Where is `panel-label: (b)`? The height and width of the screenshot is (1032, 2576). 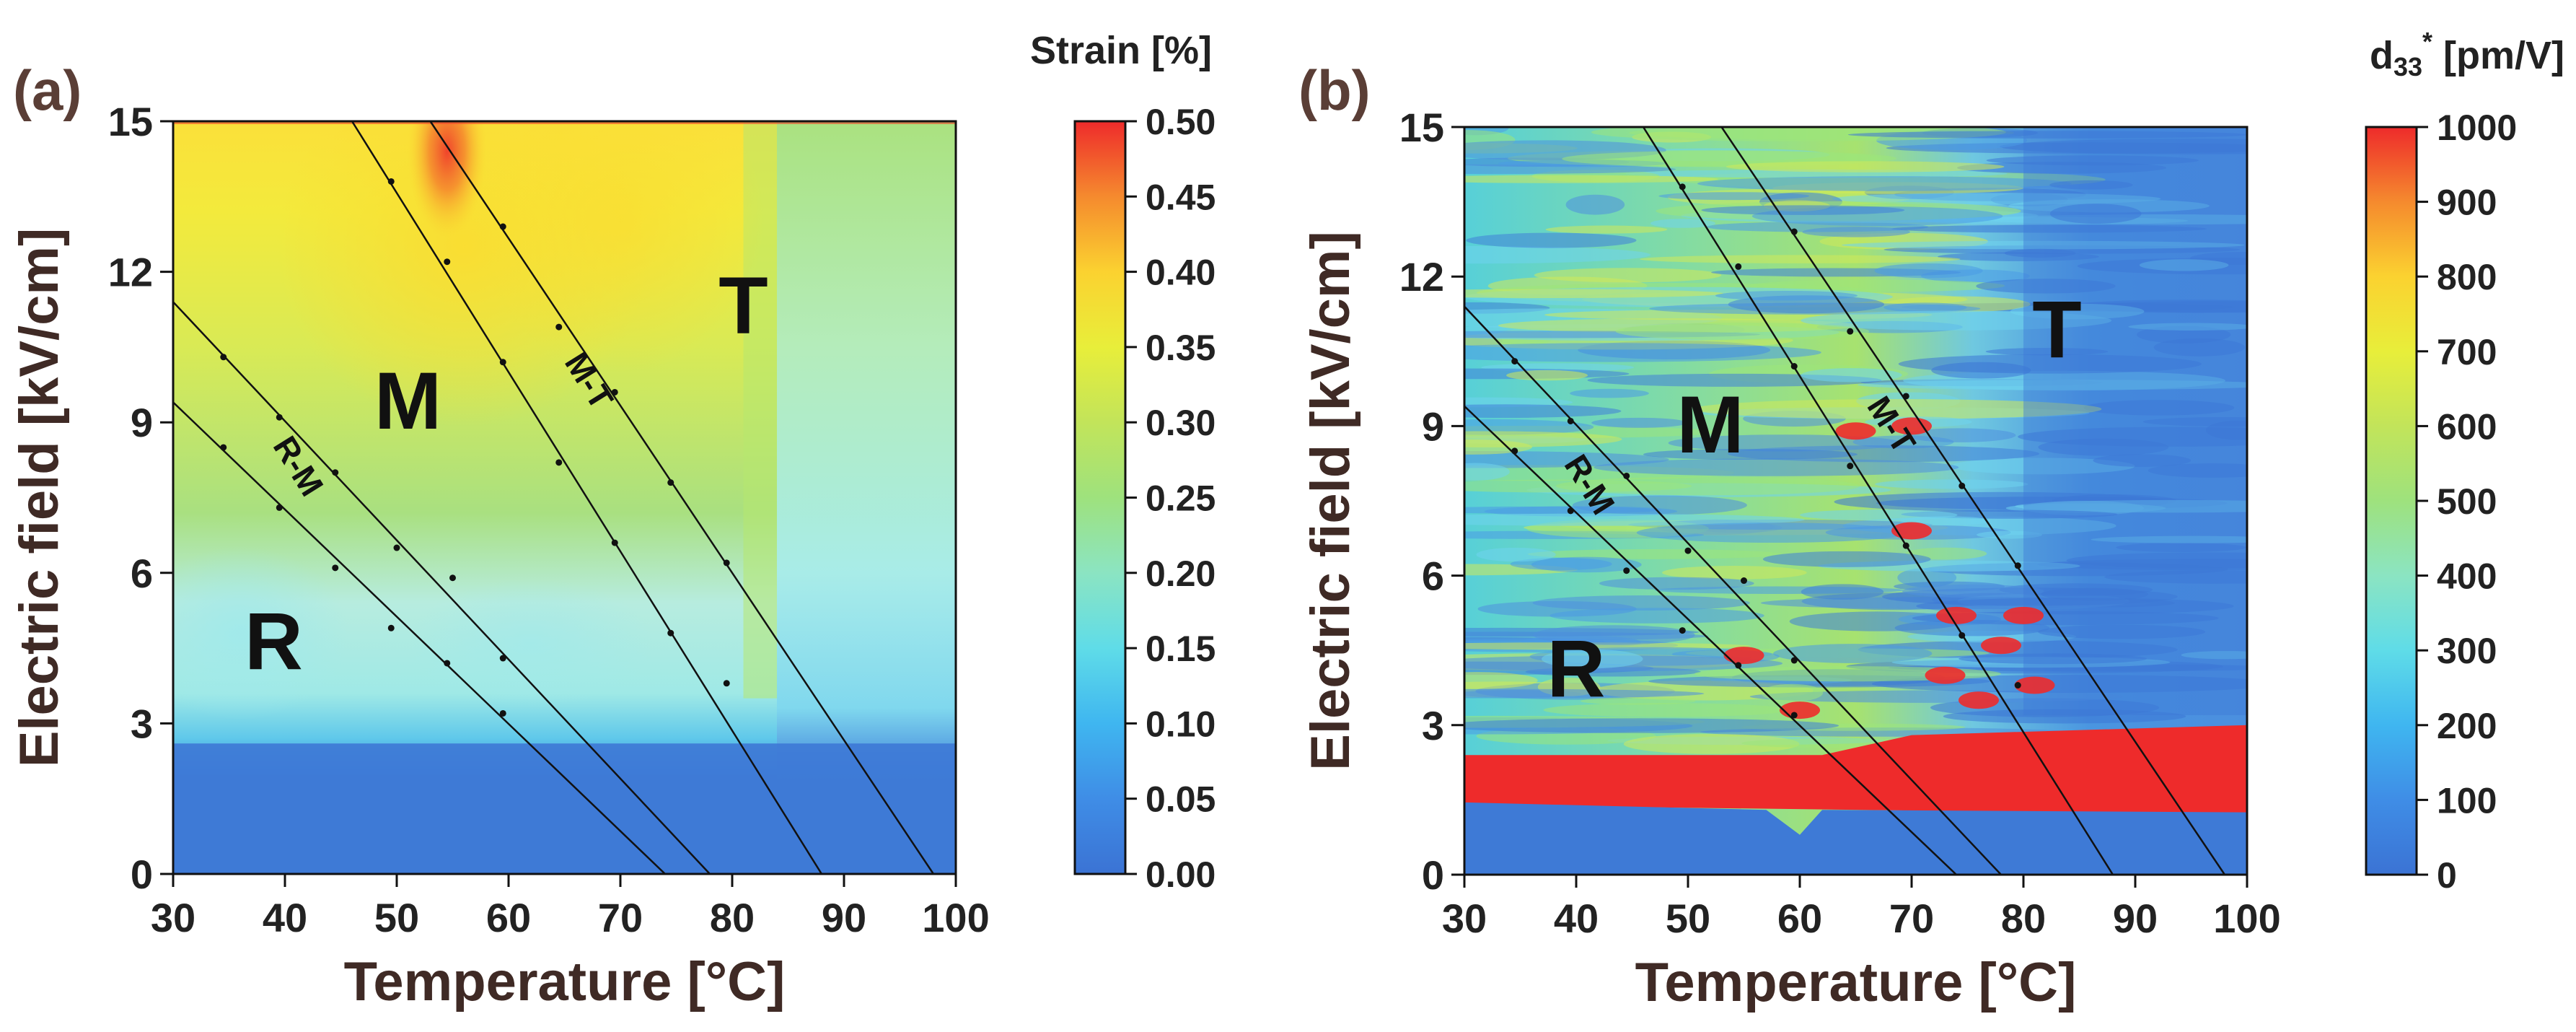
panel-label: (b) is located at coordinates (1334, 90).